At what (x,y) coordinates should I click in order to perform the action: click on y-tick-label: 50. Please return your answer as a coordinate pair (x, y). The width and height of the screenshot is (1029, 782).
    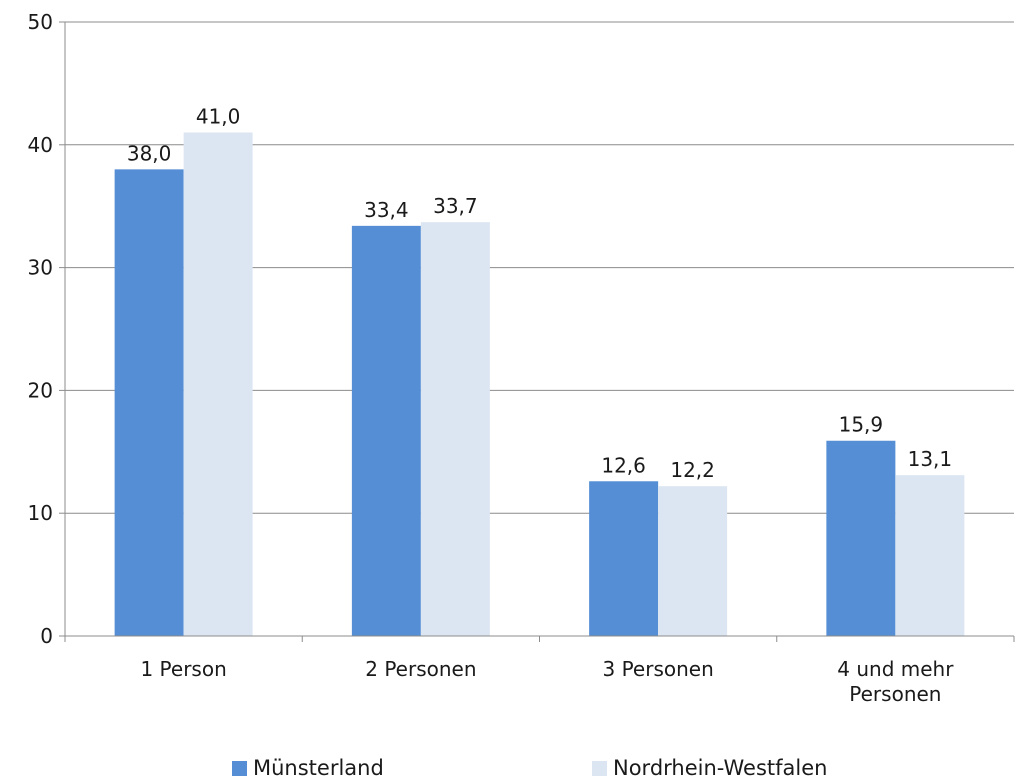
    Looking at the image, I should click on (40, 22).